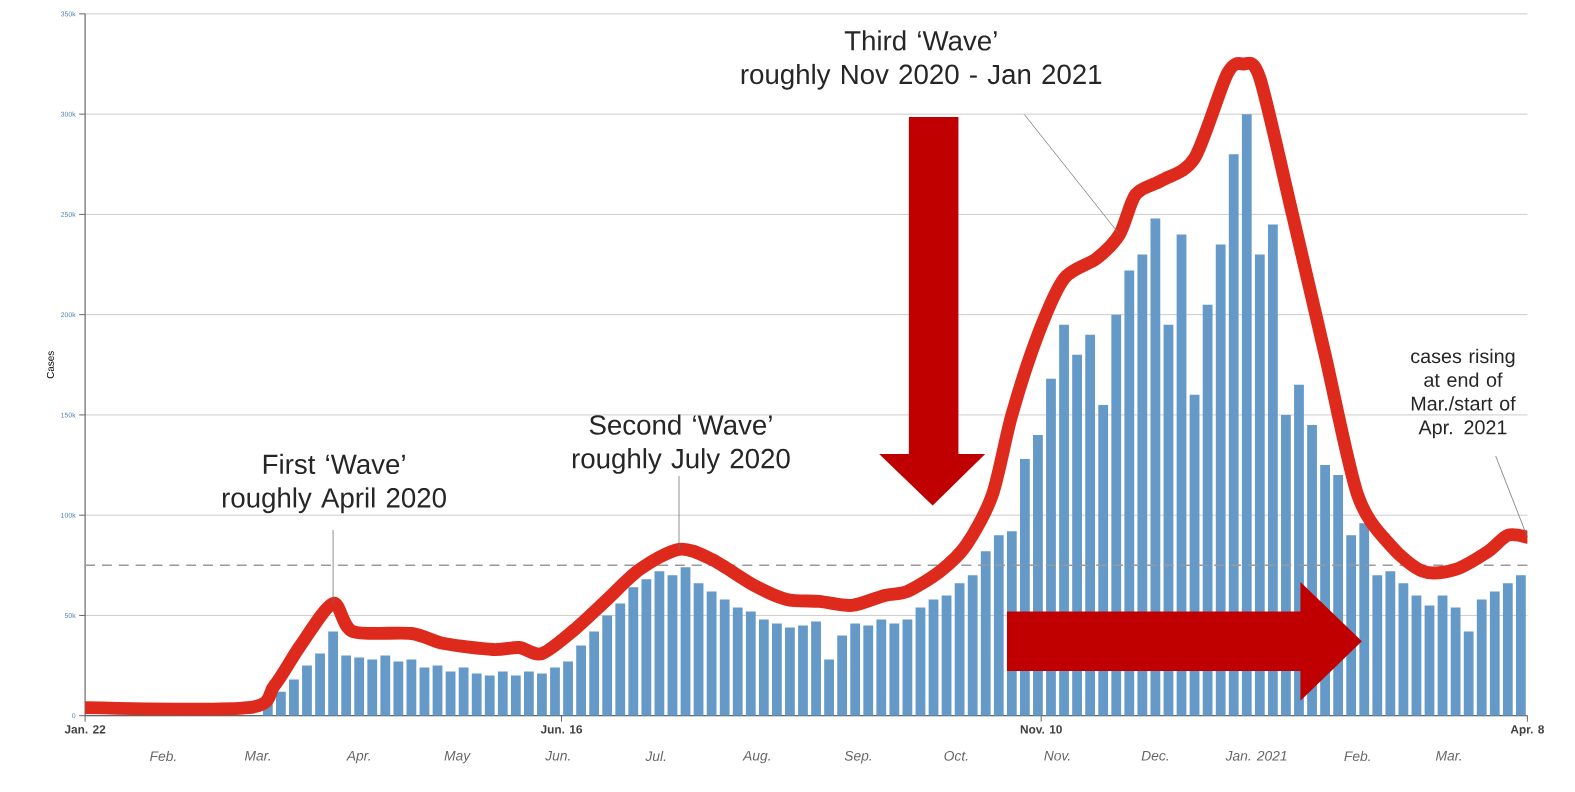 This screenshot has height=792, width=1575. I want to click on annotation: First ‘Wave’ roughly April 2020, so click(334, 483).